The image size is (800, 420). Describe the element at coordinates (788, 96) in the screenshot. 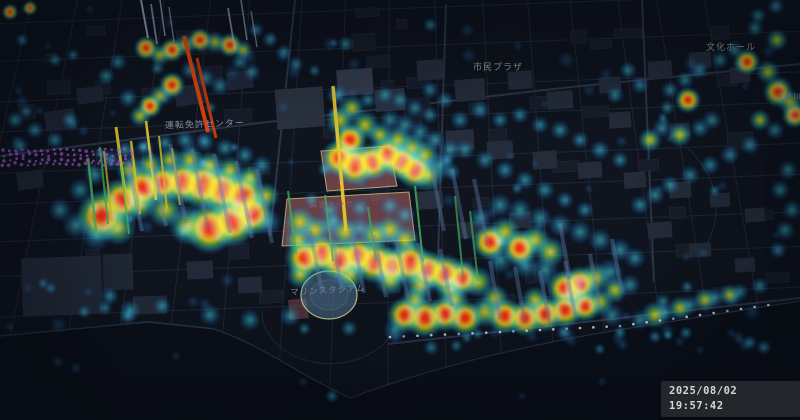

I see `svg-text: 花見川` at that location.